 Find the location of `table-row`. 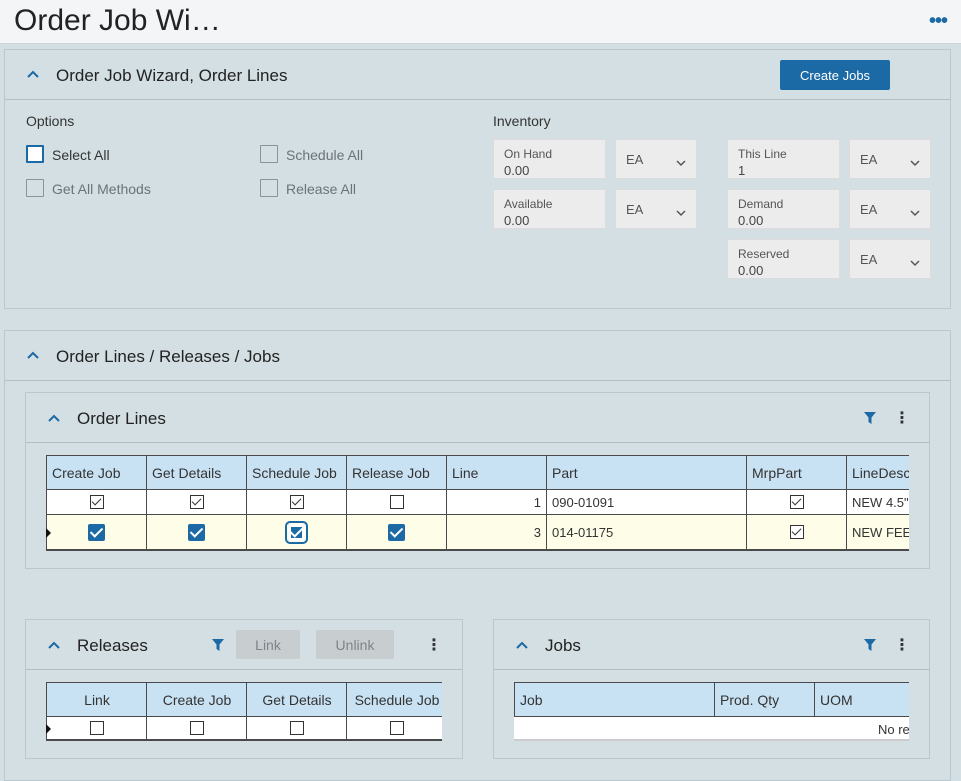

table-row is located at coordinates (244, 729).